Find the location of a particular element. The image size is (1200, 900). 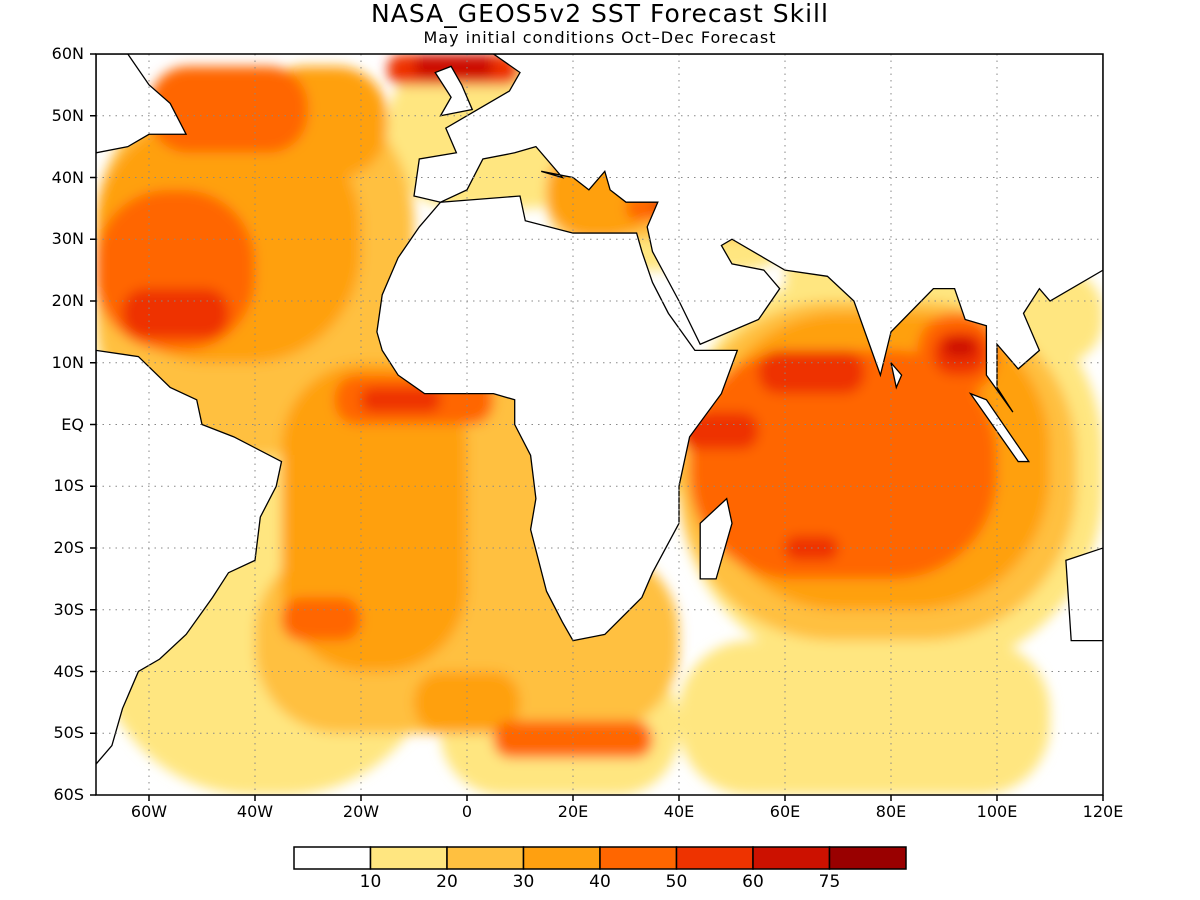

colorbar-label: 20 is located at coordinates (447, 882).